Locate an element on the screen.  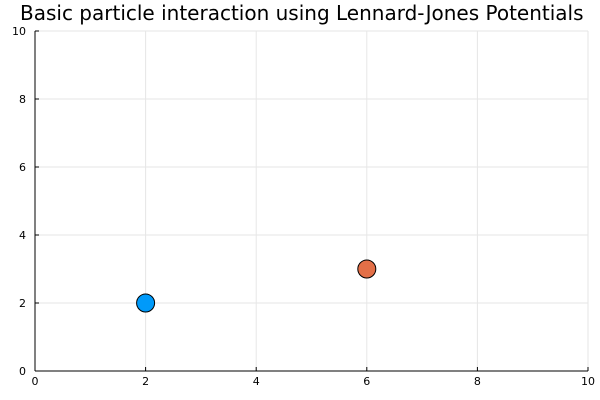
x-tick-label: 2 is located at coordinates (145, 381).